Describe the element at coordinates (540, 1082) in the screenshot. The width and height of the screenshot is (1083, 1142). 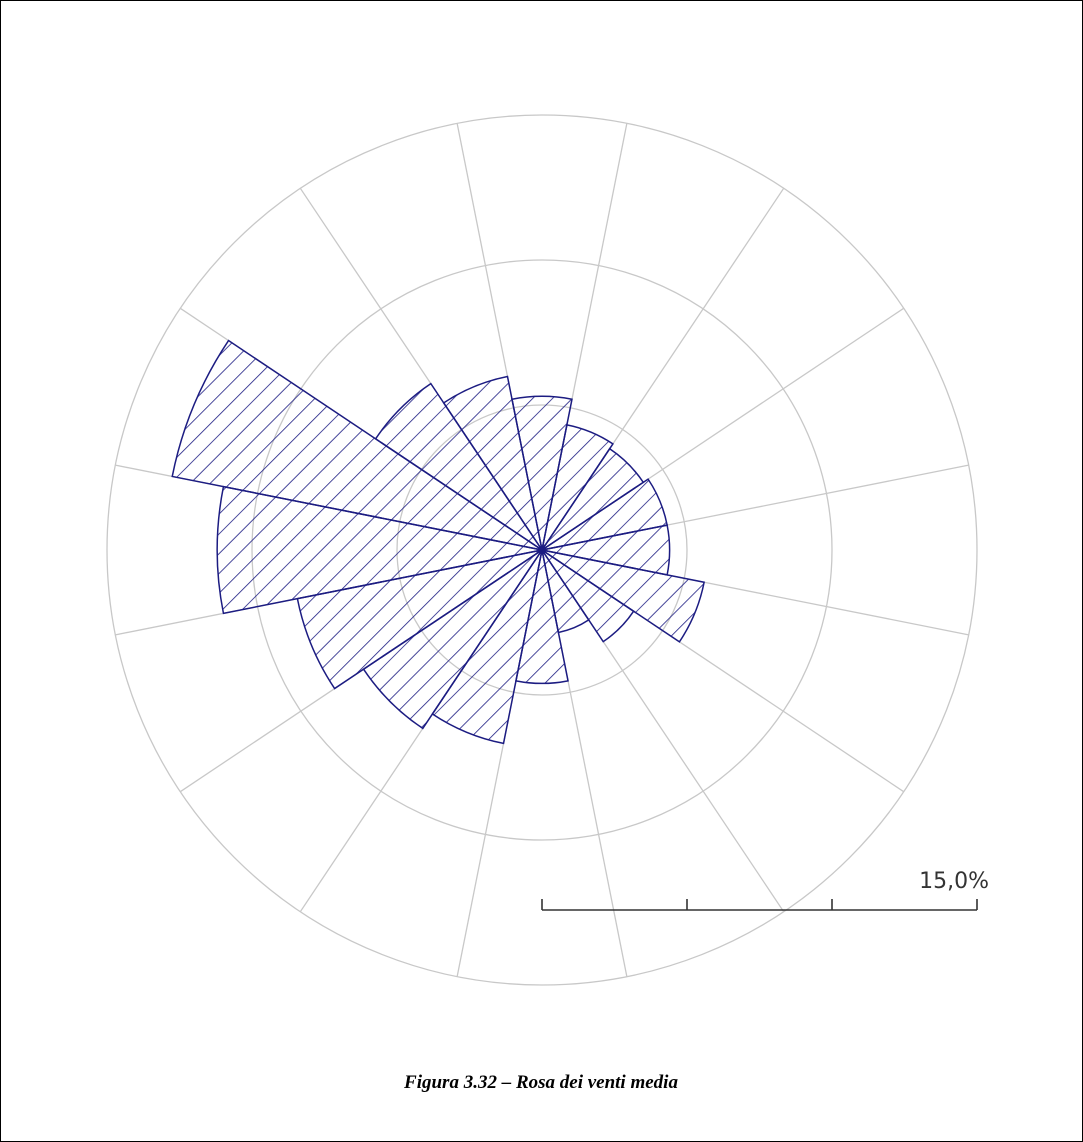
I see `caption: Figura 3.32 – Rosa dei venti media` at that location.